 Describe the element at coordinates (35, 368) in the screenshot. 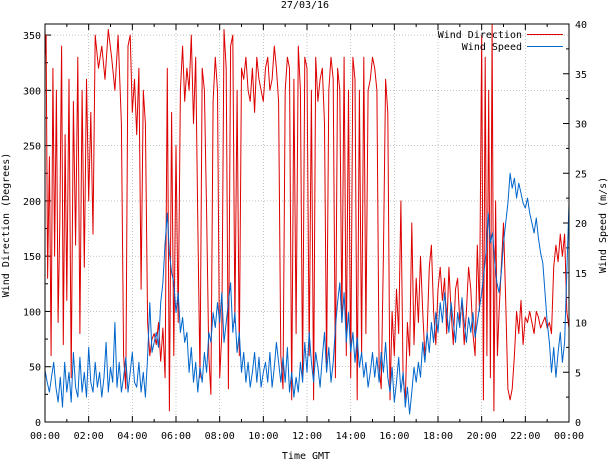

I see `y-left-tick-label: 50` at that location.